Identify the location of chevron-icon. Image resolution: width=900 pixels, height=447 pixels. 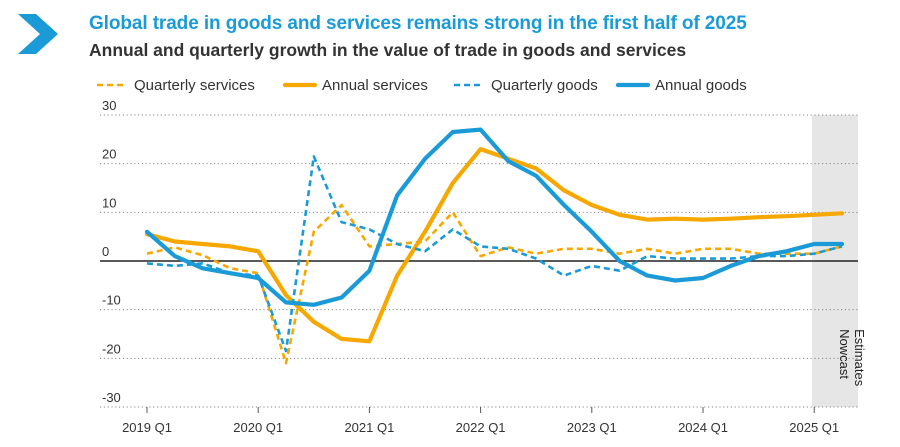
(38, 34).